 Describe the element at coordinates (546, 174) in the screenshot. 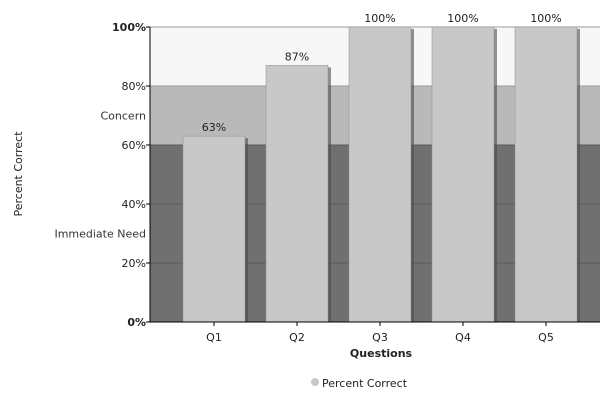

I see `bar-q5` at that location.